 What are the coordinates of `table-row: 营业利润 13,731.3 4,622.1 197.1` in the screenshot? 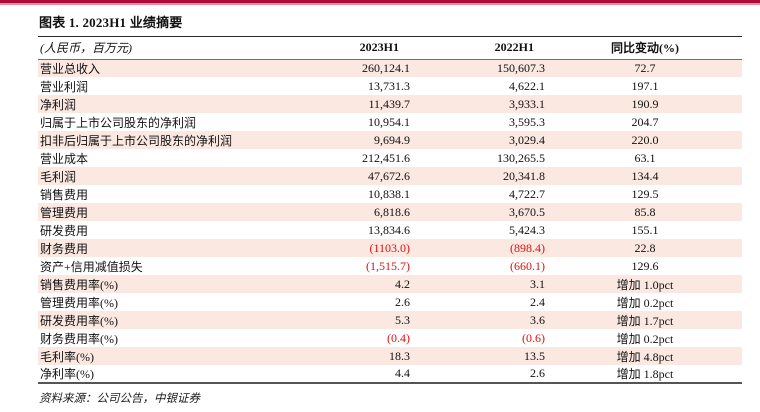 It's located at (390, 86).